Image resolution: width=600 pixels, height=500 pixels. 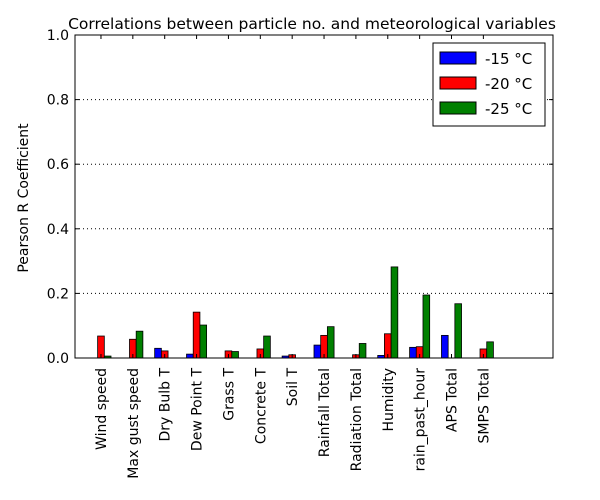 I want to click on x-tick-label: APS Total, so click(x=453, y=400).